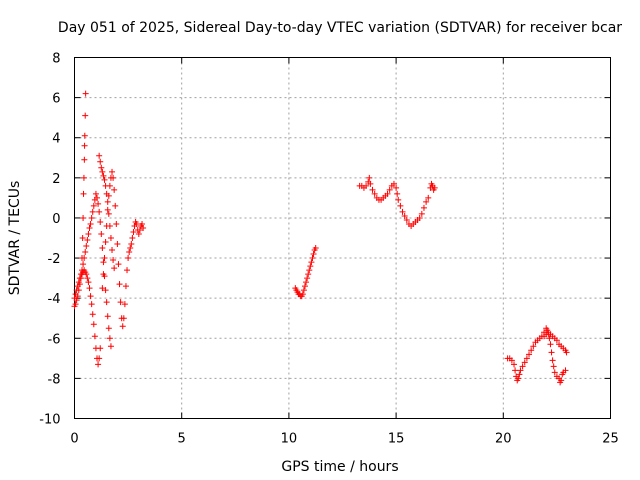 The height and width of the screenshot is (480, 640). What do you see at coordinates (49, 420) in the screenshot?
I see `y-tick-label: -10` at bounding box center [49, 420].